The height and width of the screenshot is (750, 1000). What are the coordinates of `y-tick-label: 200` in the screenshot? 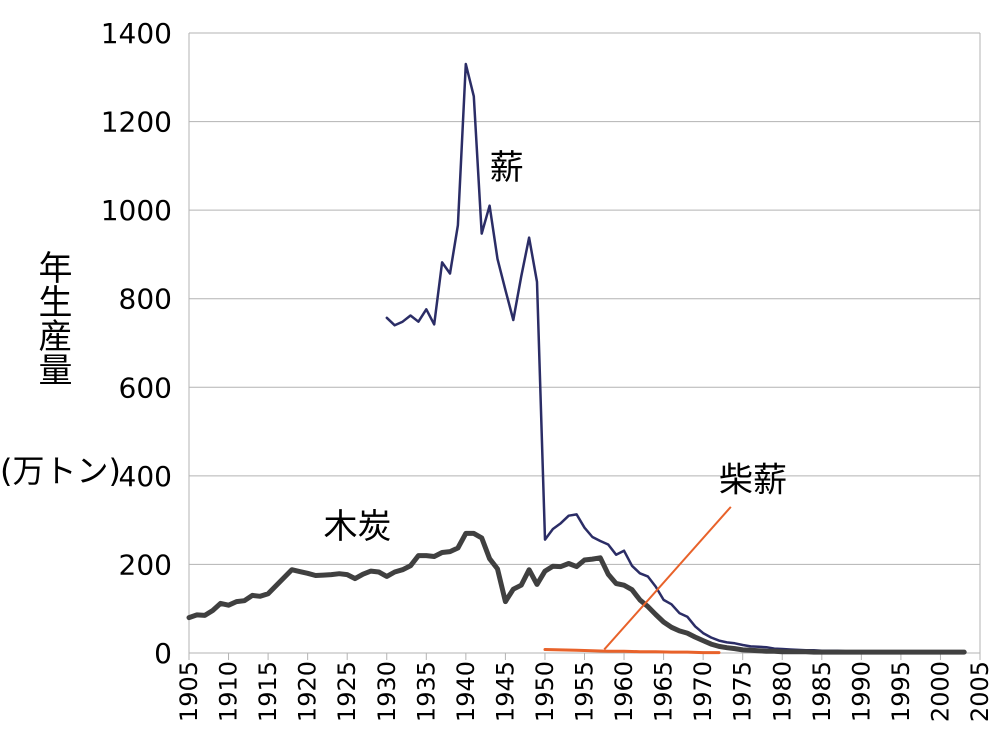 It's located at (145, 564).